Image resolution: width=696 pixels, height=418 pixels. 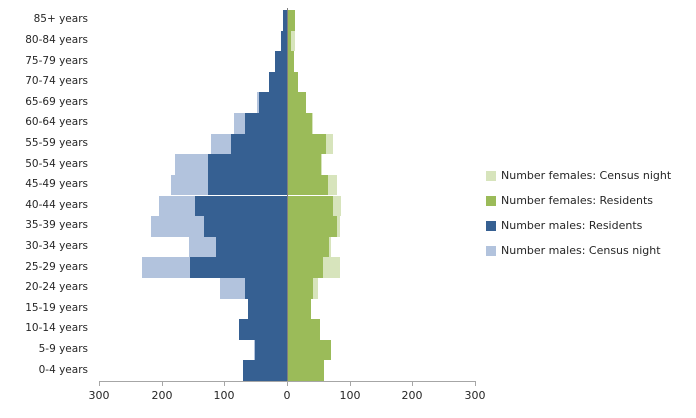 I want to click on y-axis-label: 25-29 years, so click(x=56, y=266).